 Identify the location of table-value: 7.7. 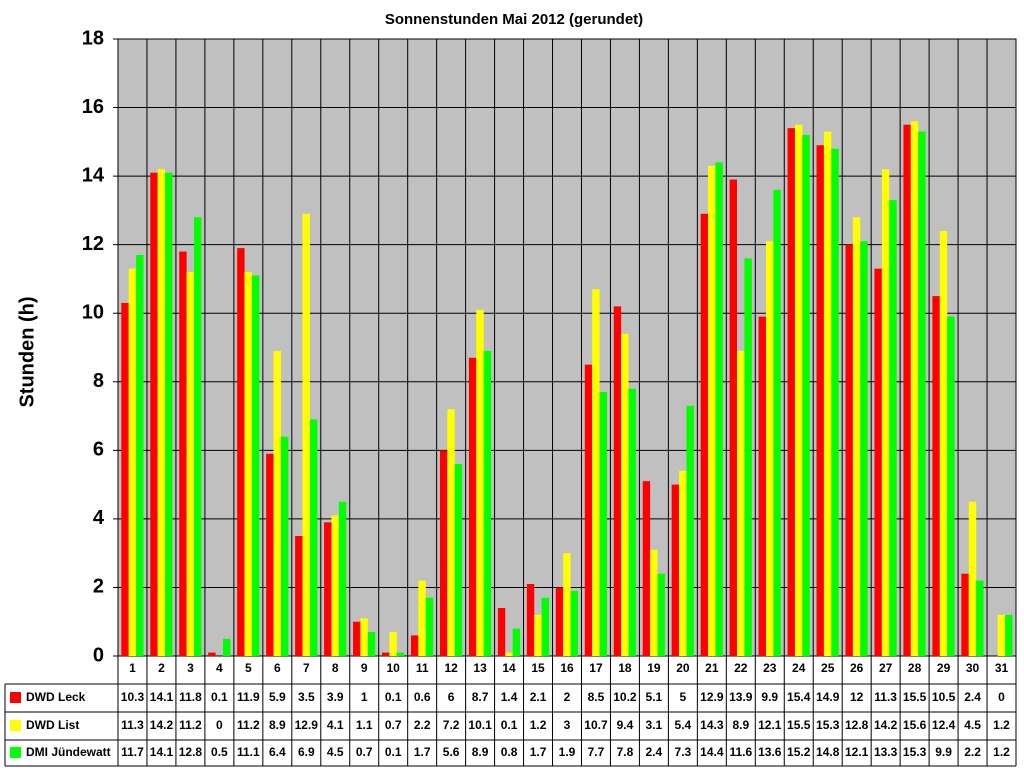
(596, 752).